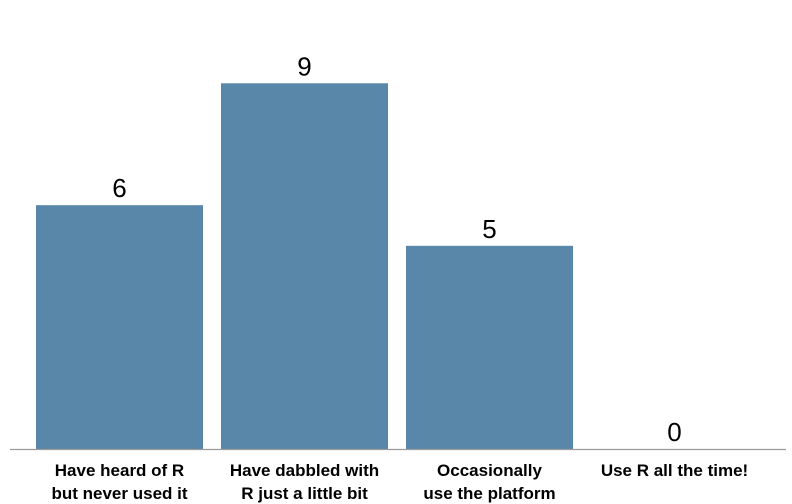  Describe the element at coordinates (304, 470) in the screenshot. I see `category-label-line: Have dabbled with` at that location.